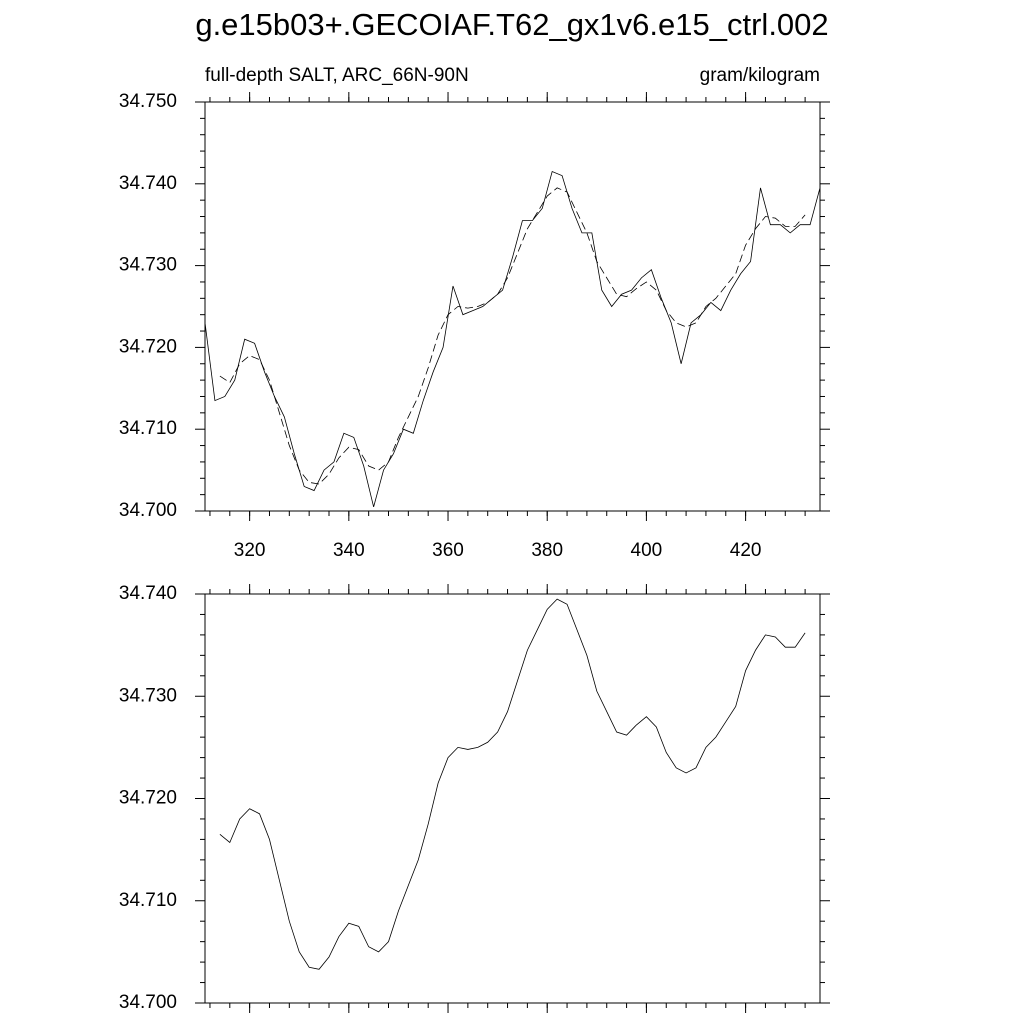 This screenshot has width=1024, height=1029. What do you see at coordinates (760, 75) in the screenshot?
I see `subtitle-right: gram/kilogram` at bounding box center [760, 75].